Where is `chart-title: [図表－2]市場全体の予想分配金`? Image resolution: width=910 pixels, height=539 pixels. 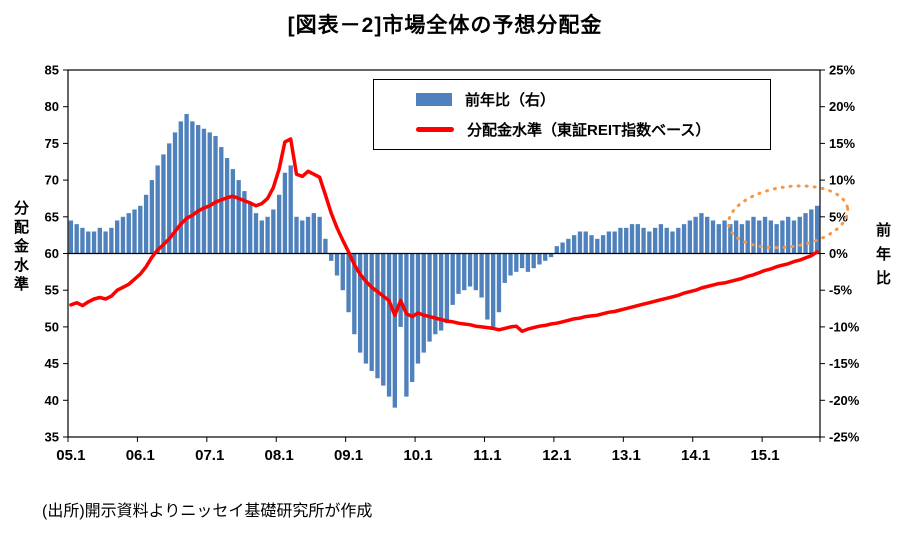
chart-title: [図表－2]市場全体の予想分配金 is located at coordinates (445, 25).